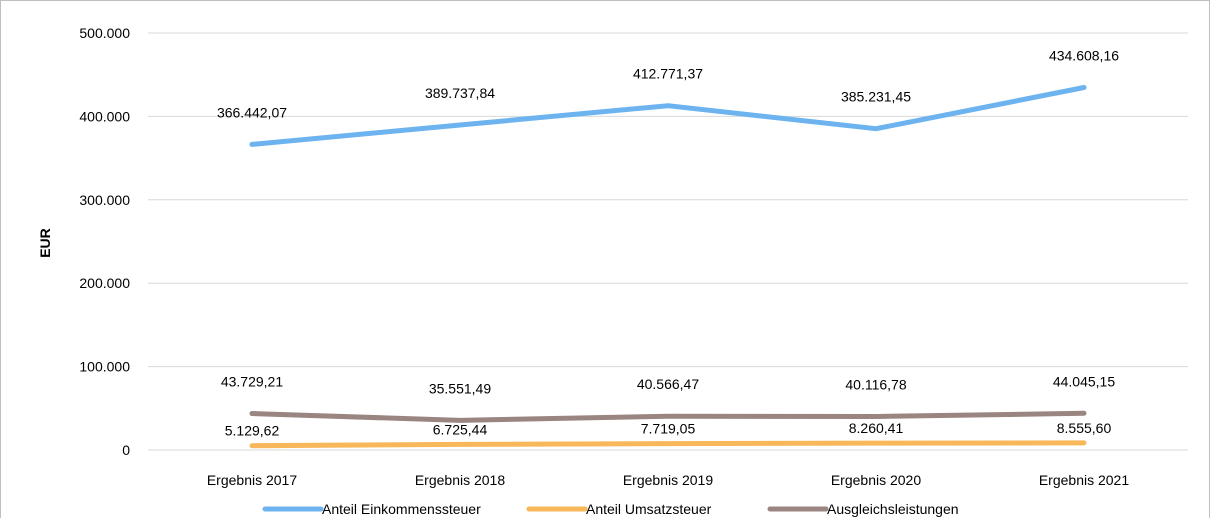 The height and width of the screenshot is (518, 1210). What do you see at coordinates (104, 367) in the screenshot?
I see `y-tick-label: 100.000` at bounding box center [104, 367].